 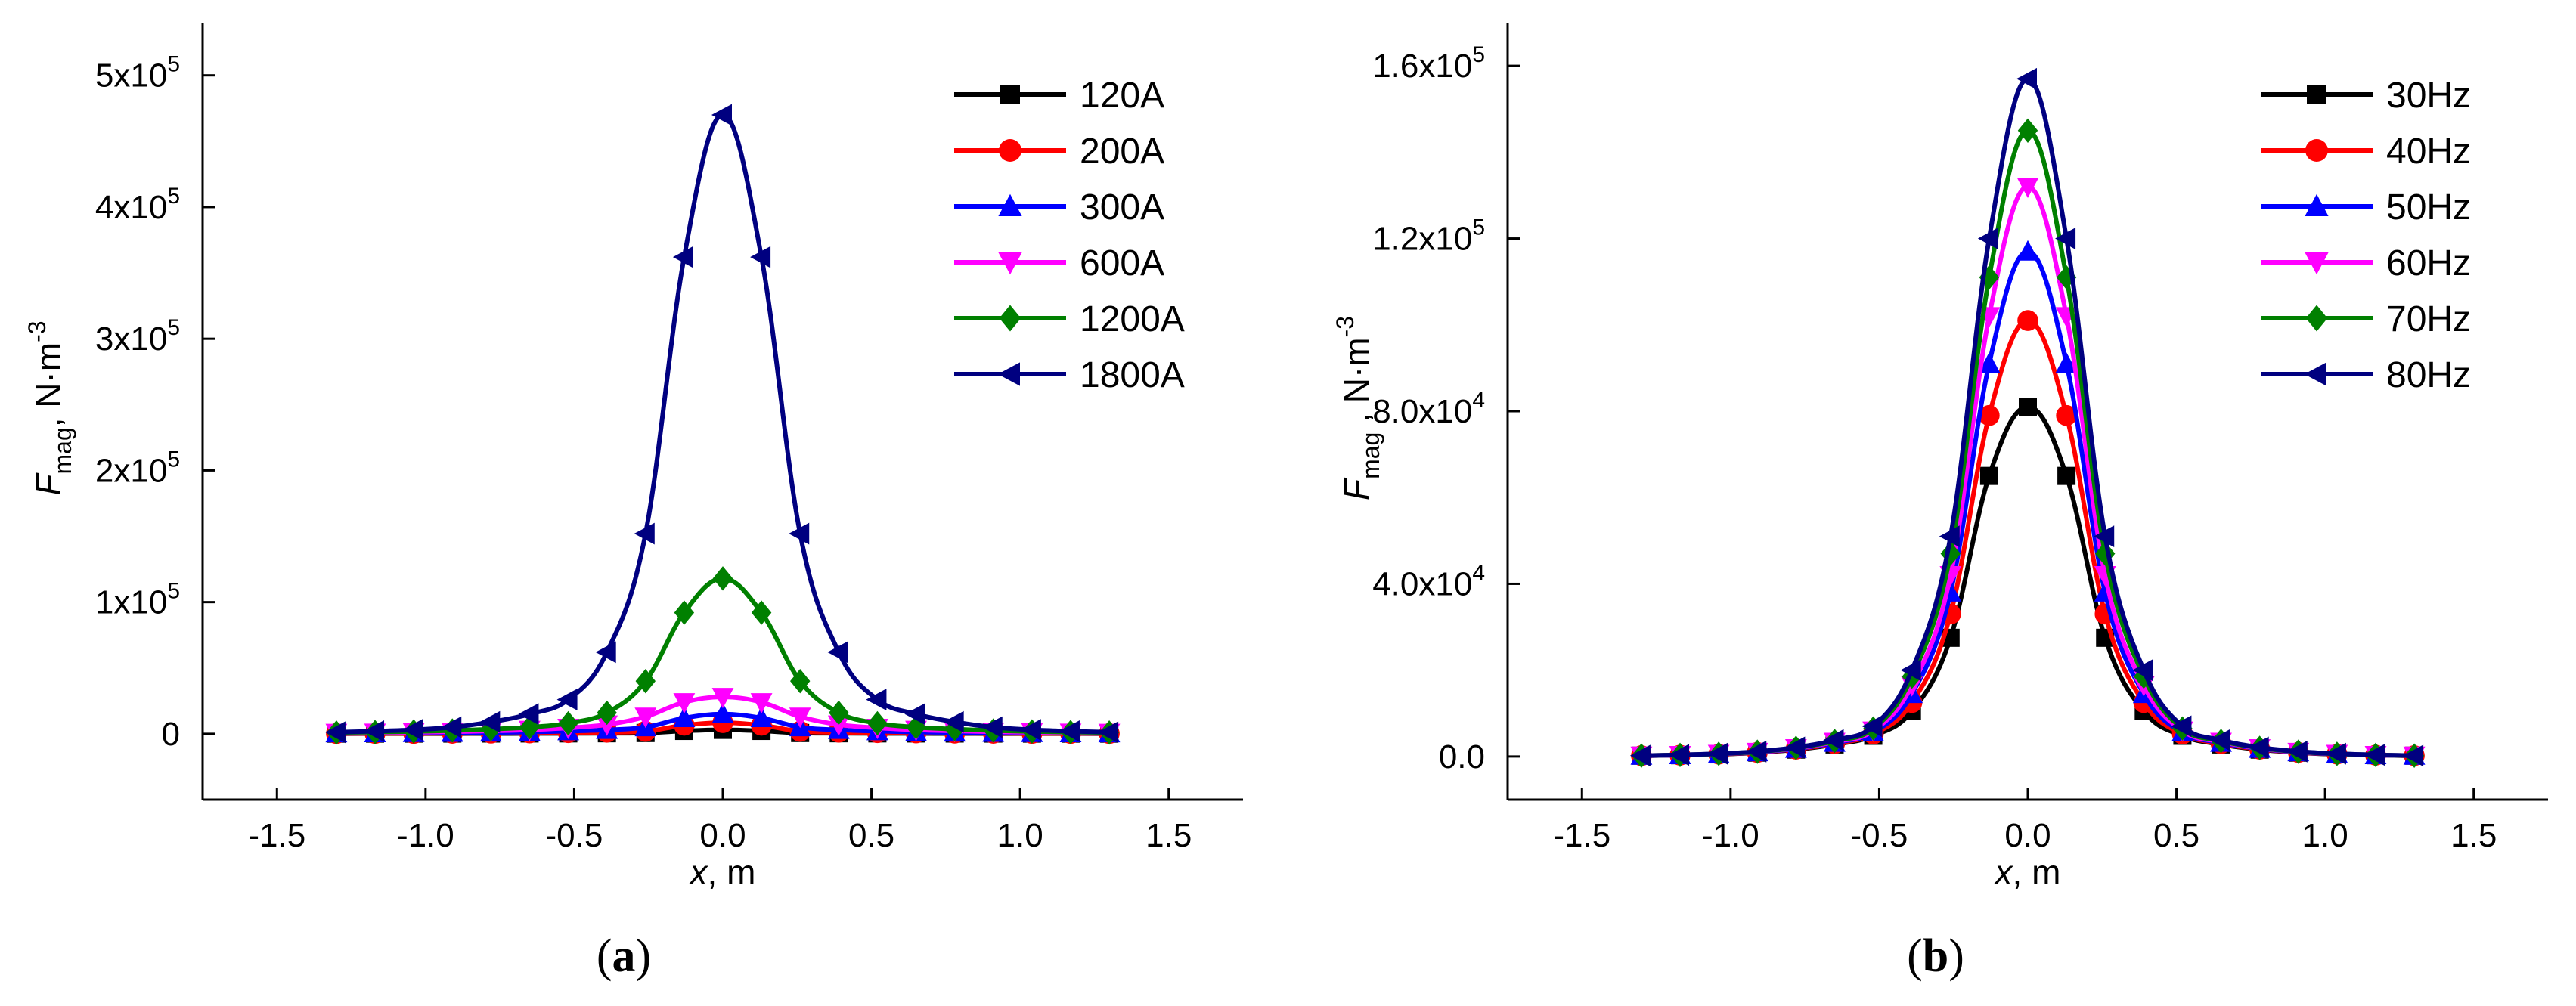 What do you see at coordinates (2473, 835) in the screenshot?
I see `x-tick-label: 1.5` at bounding box center [2473, 835].